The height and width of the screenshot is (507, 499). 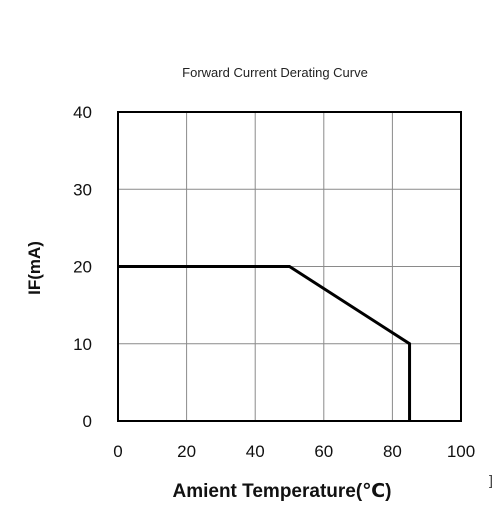 I want to click on x-axis-ticks: 0 20 40 60 80 100, so click(x=294, y=451).